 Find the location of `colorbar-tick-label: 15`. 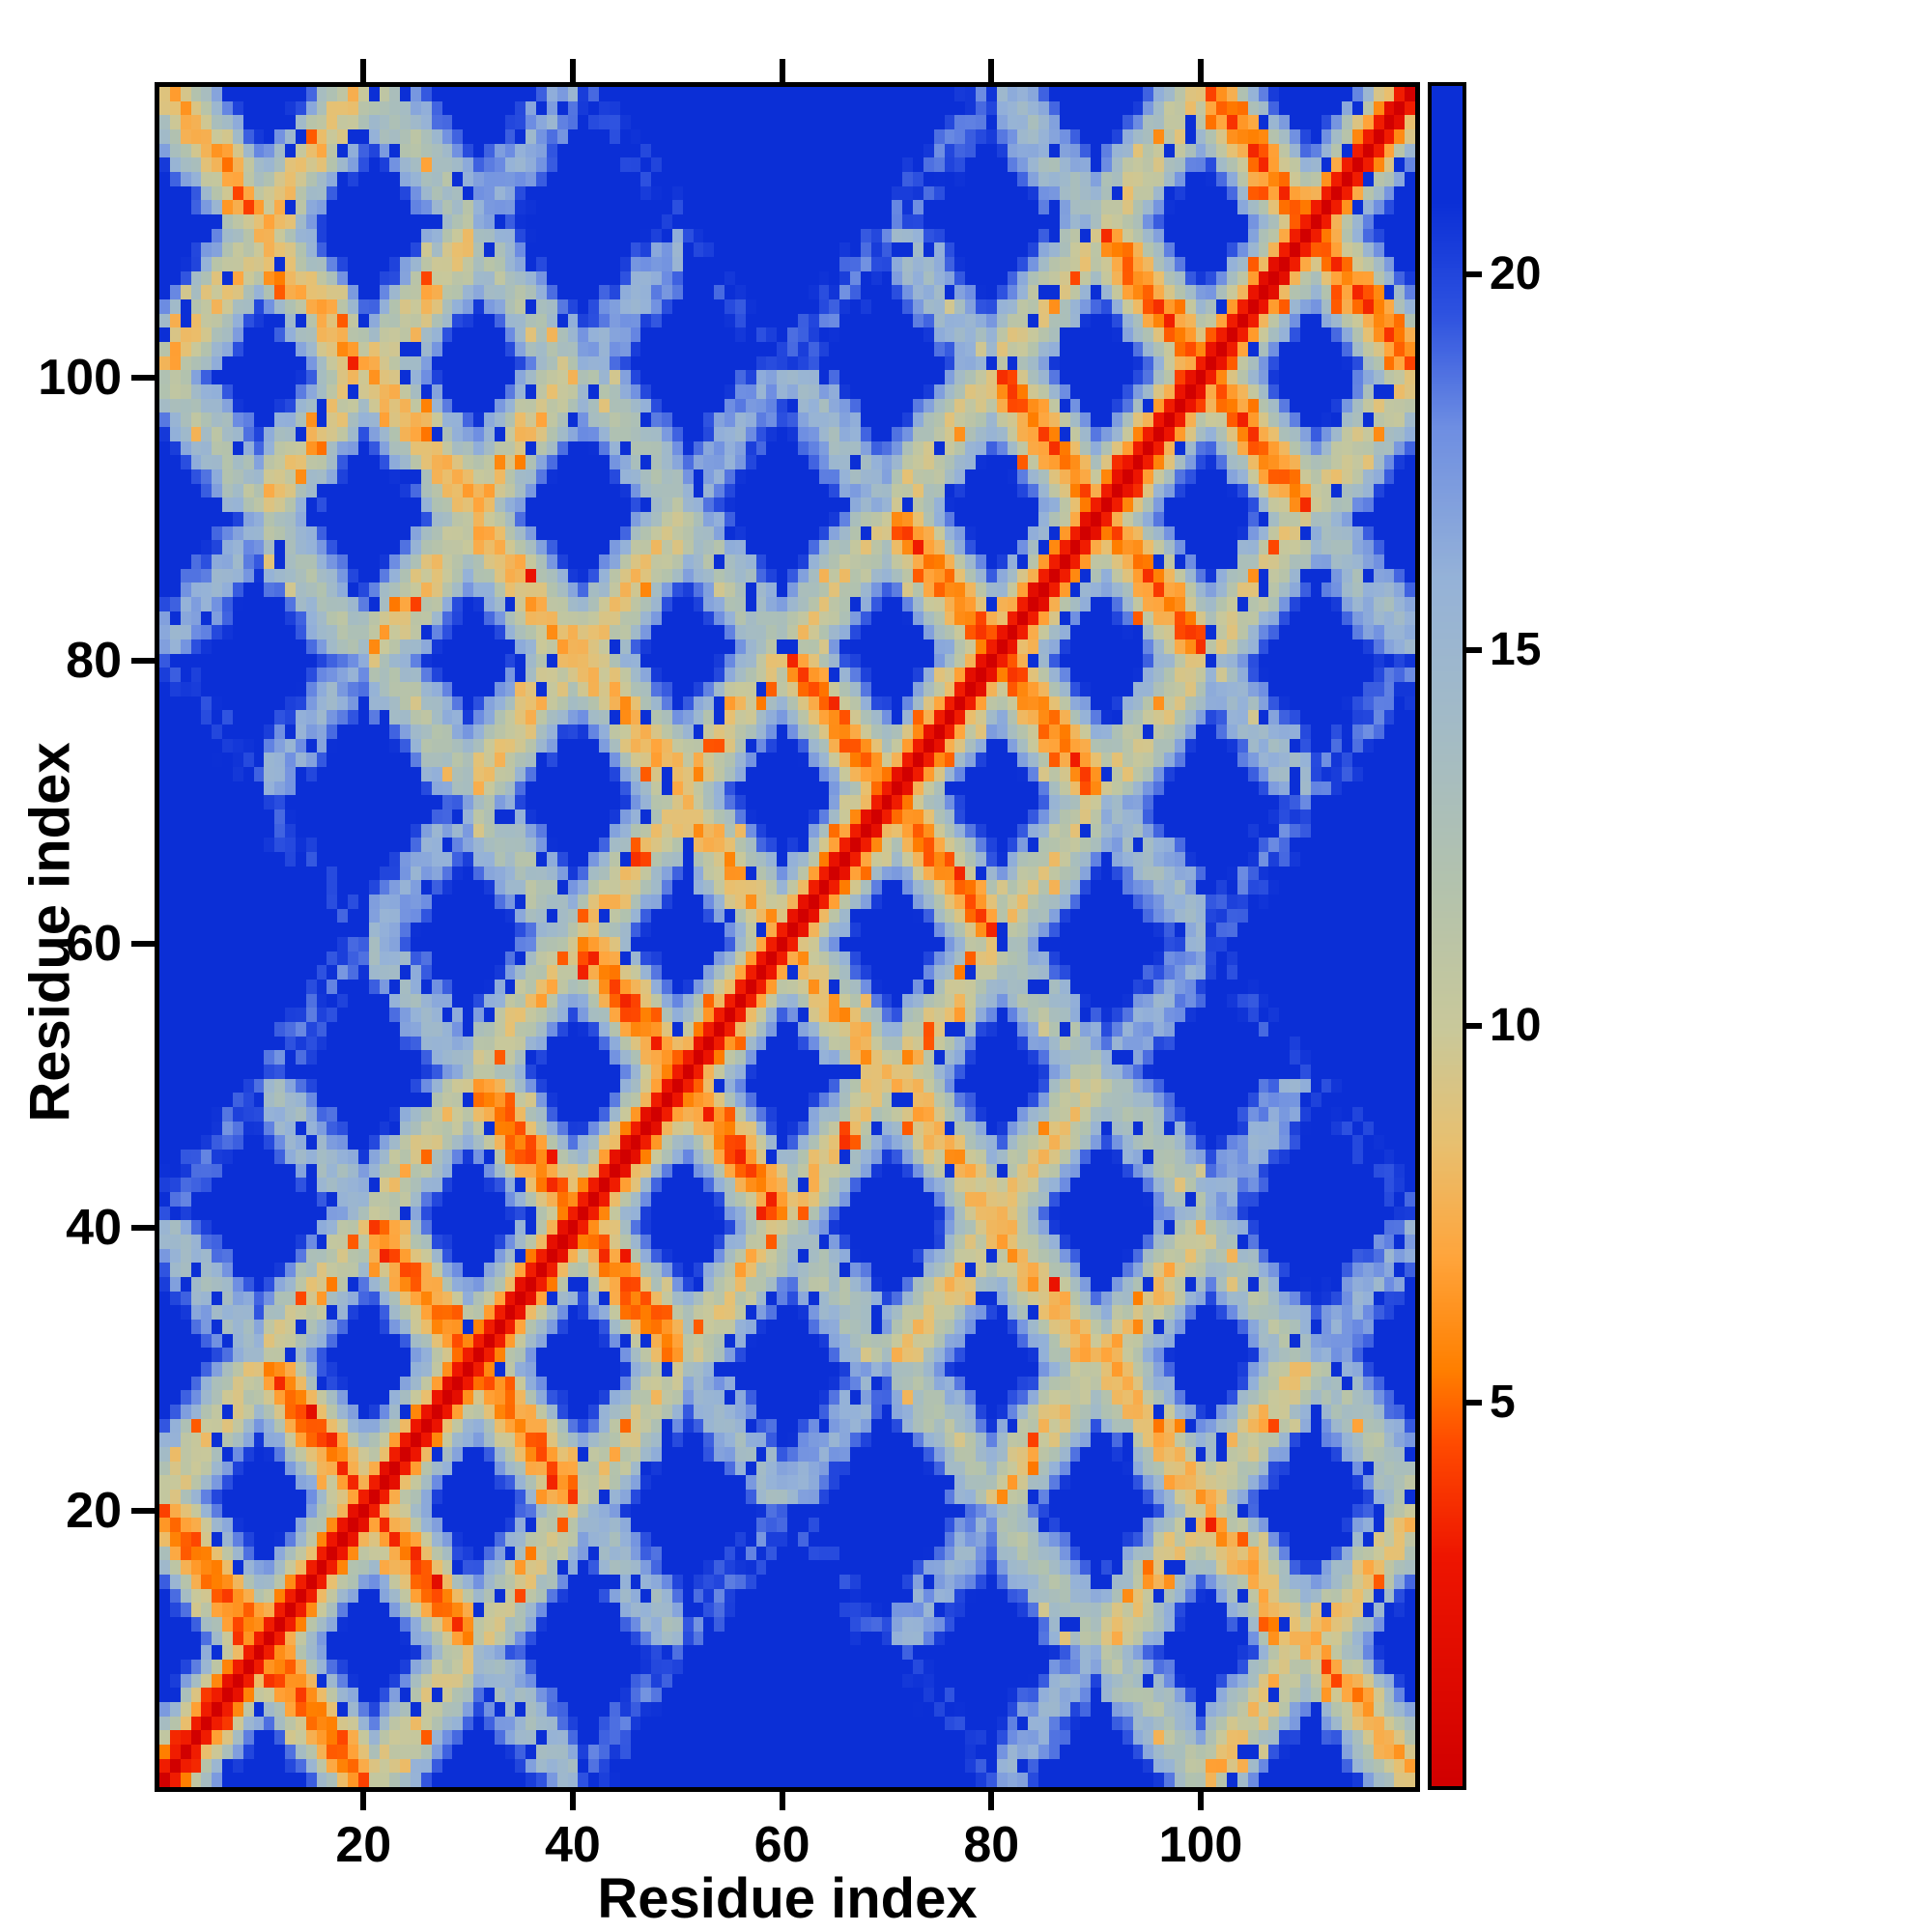

colorbar-tick-label: 15 is located at coordinates (1516, 649).